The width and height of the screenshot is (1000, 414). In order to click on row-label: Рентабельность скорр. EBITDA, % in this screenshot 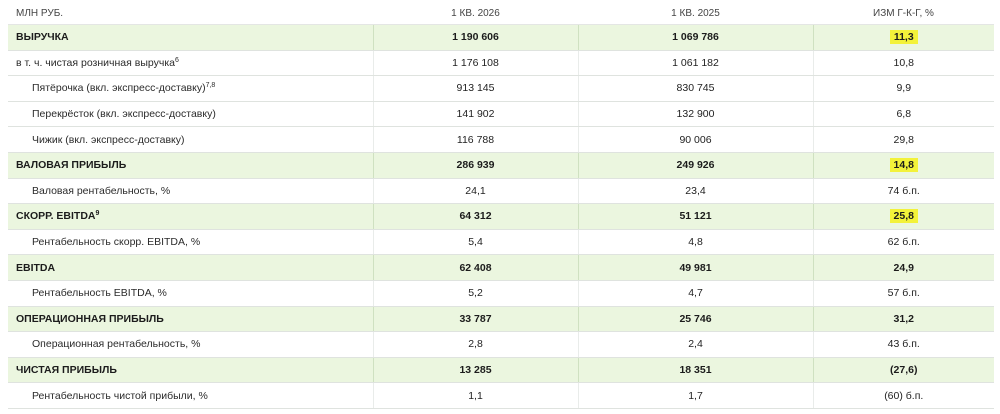, I will do `click(190, 242)`.